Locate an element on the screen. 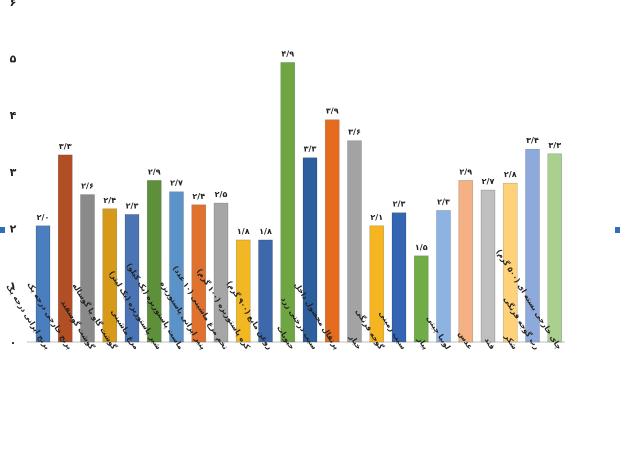  y-tick-label: ۱ is located at coordinates (13, 285).